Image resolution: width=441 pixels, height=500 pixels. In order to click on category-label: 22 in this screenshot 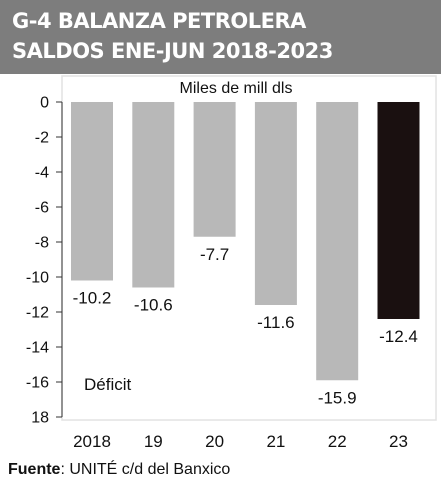, I will do `click(337, 441)`.